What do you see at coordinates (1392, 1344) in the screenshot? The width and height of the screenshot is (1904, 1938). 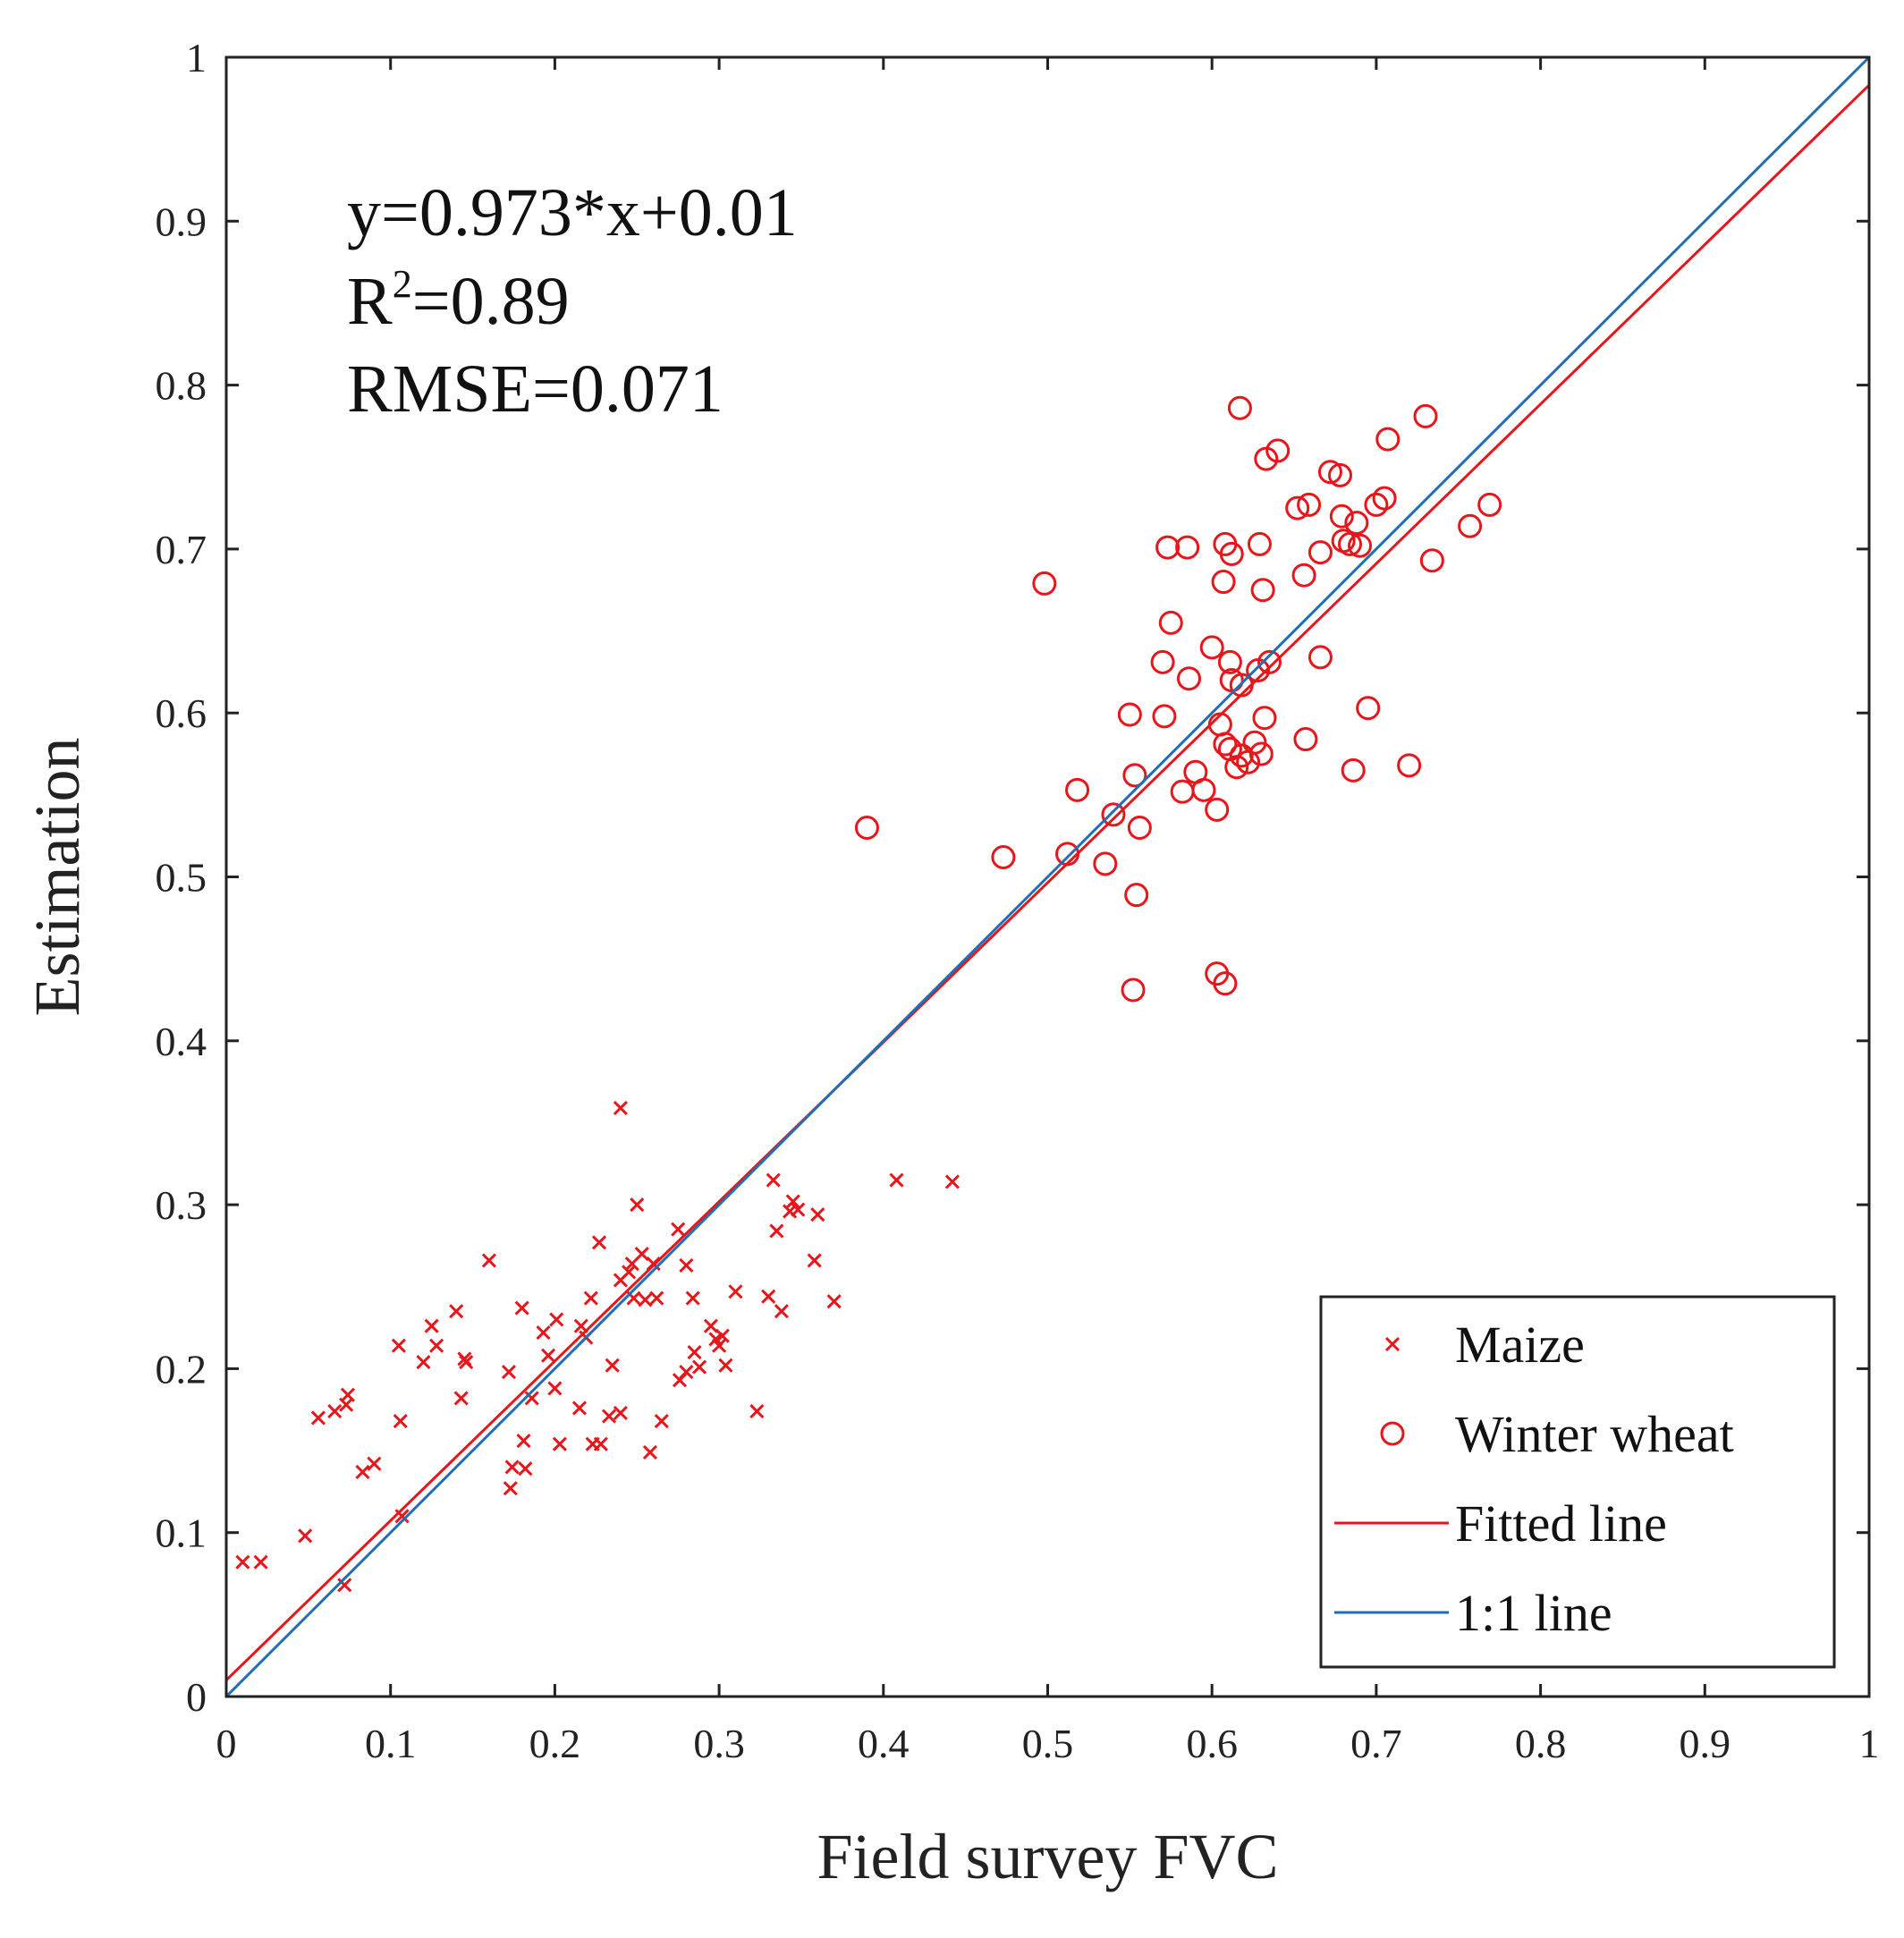 I see `legend-maize-marker` at bounding box center [1392, 1344].